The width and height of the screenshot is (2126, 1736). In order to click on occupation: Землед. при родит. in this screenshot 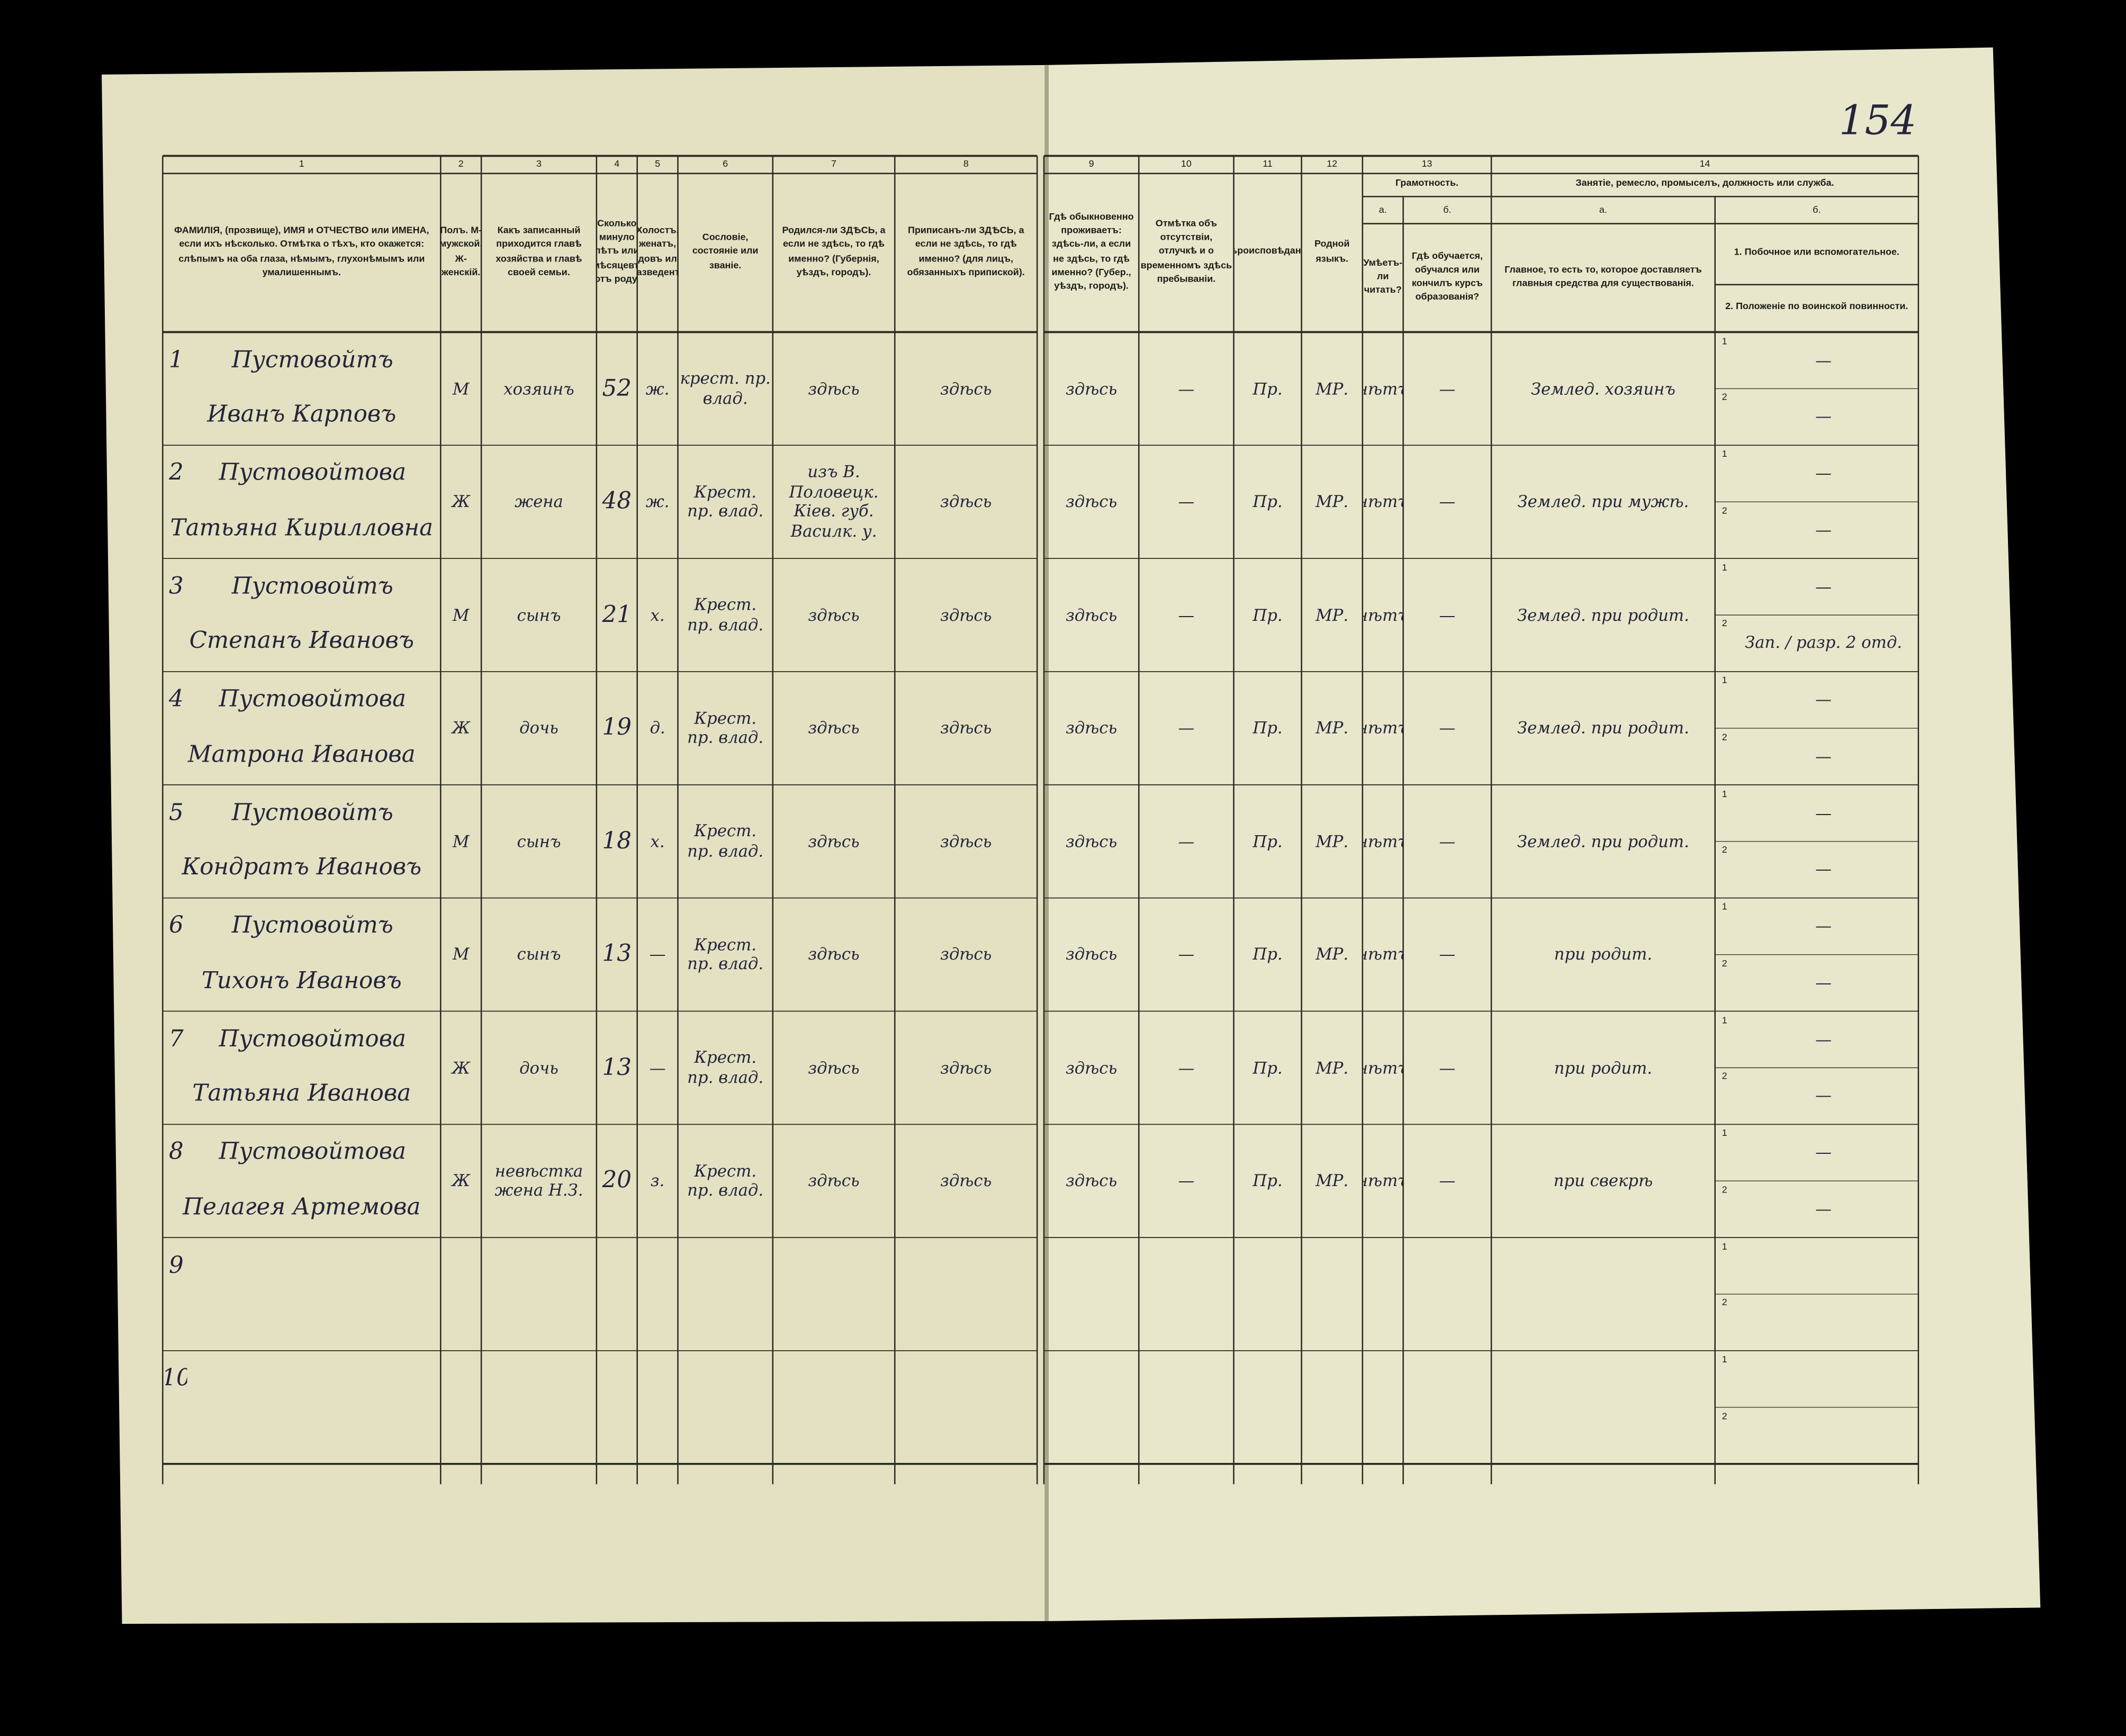, I will do `click(1603, 728)`.